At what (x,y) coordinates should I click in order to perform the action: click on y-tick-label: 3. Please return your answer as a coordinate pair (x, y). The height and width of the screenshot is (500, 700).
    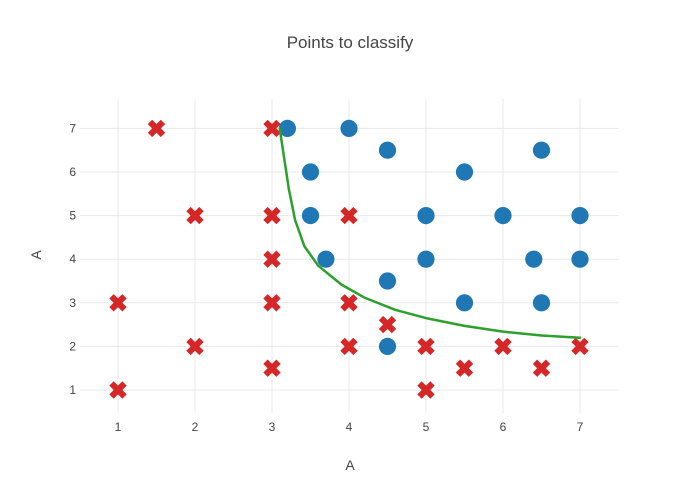
    Looking at the image, I should click on (72, 303).